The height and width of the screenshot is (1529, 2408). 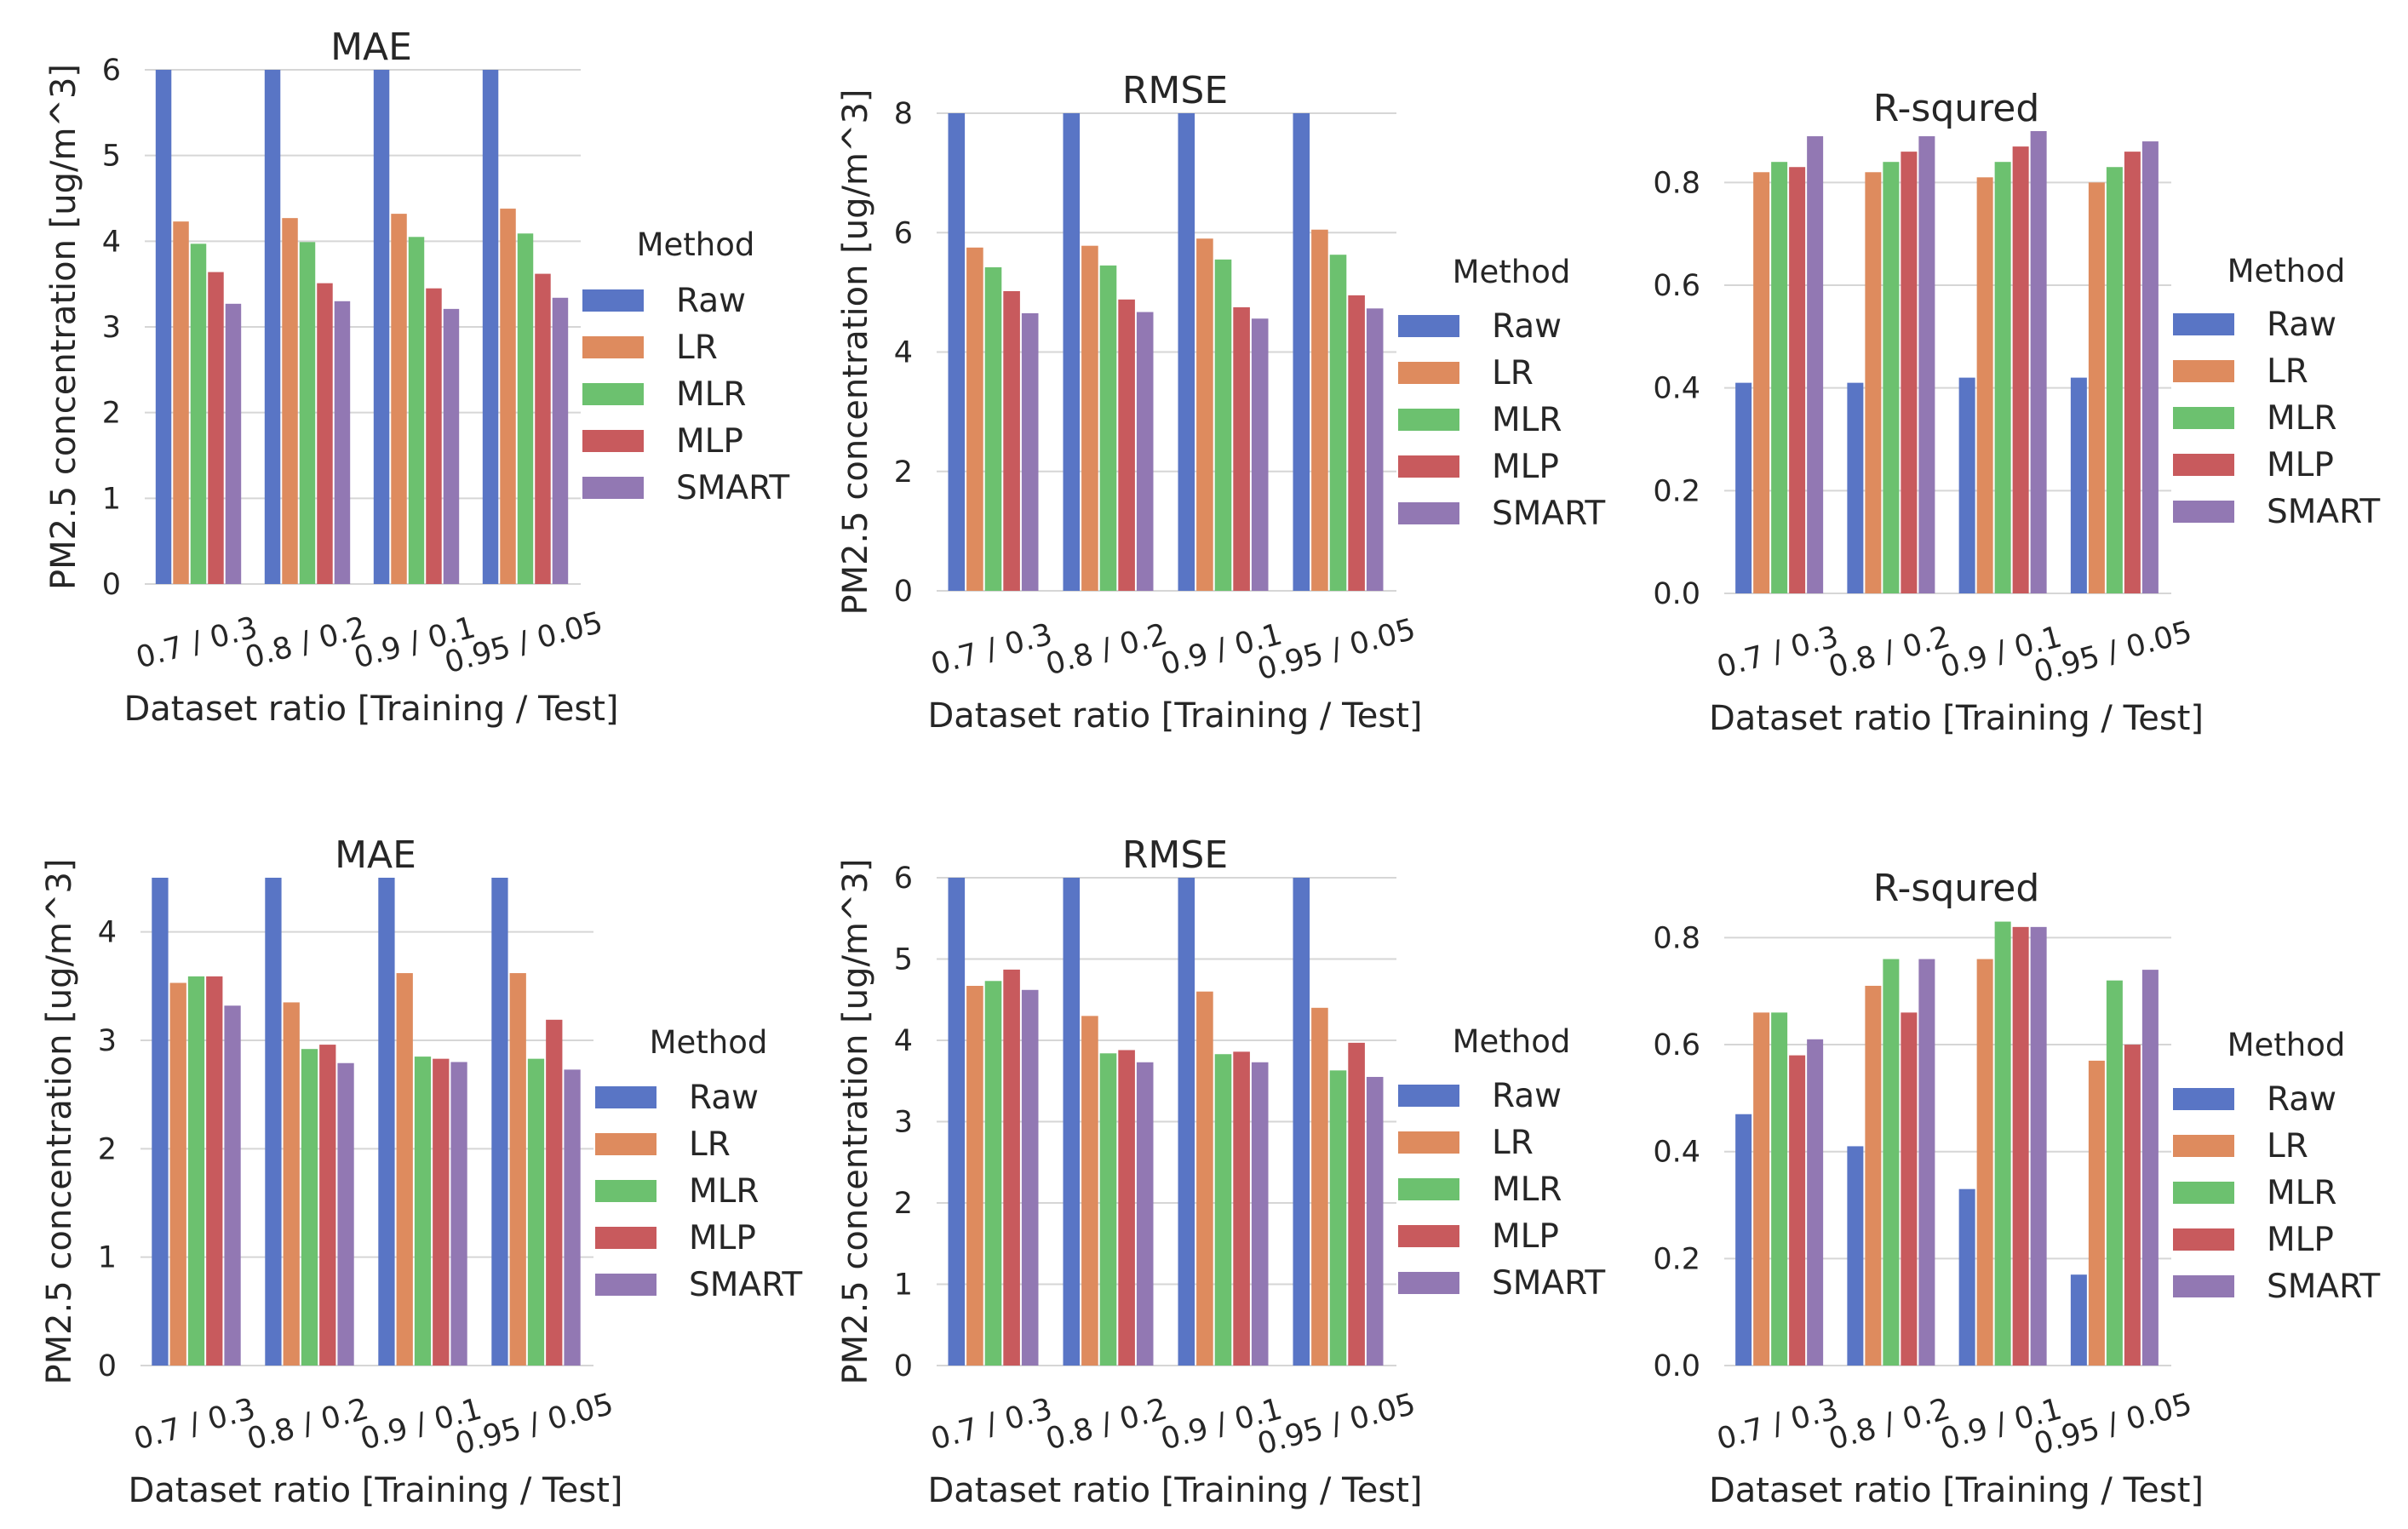 I want to click on chart-title: R-squred, so click(x=1956, y=108).